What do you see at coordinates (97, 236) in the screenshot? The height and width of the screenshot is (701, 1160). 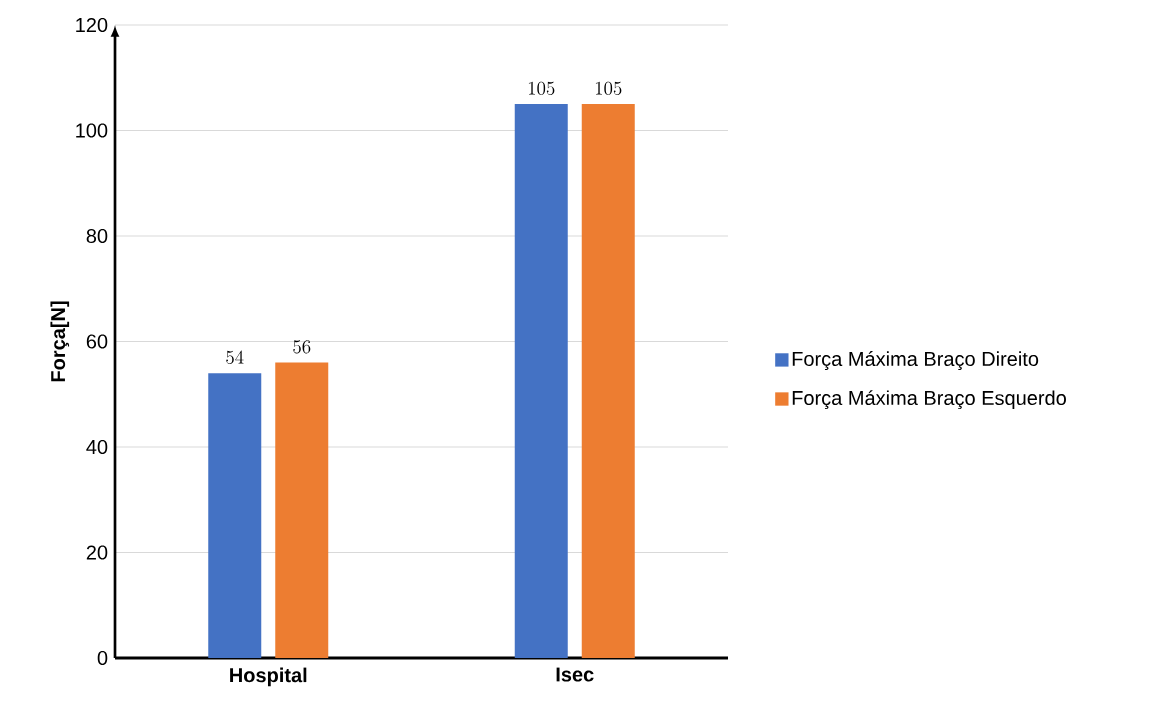 I see `y-tick-label: 80` at bounding box center [97, 236].